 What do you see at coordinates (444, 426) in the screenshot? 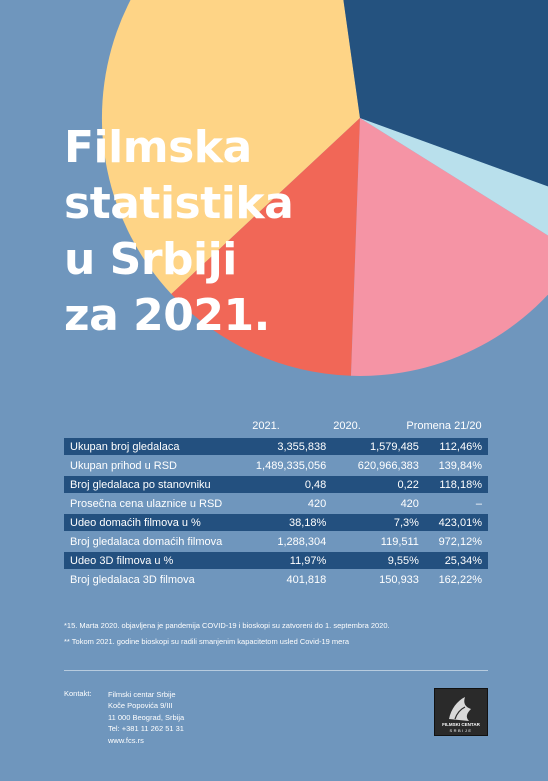
I see `header-change: Promena 21/20` at bounding box center [444, 426].